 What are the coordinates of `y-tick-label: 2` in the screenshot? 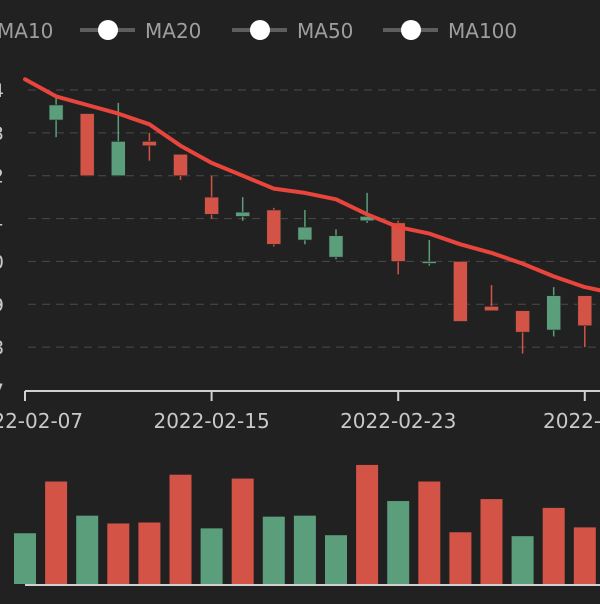 It's located at (2, 177).